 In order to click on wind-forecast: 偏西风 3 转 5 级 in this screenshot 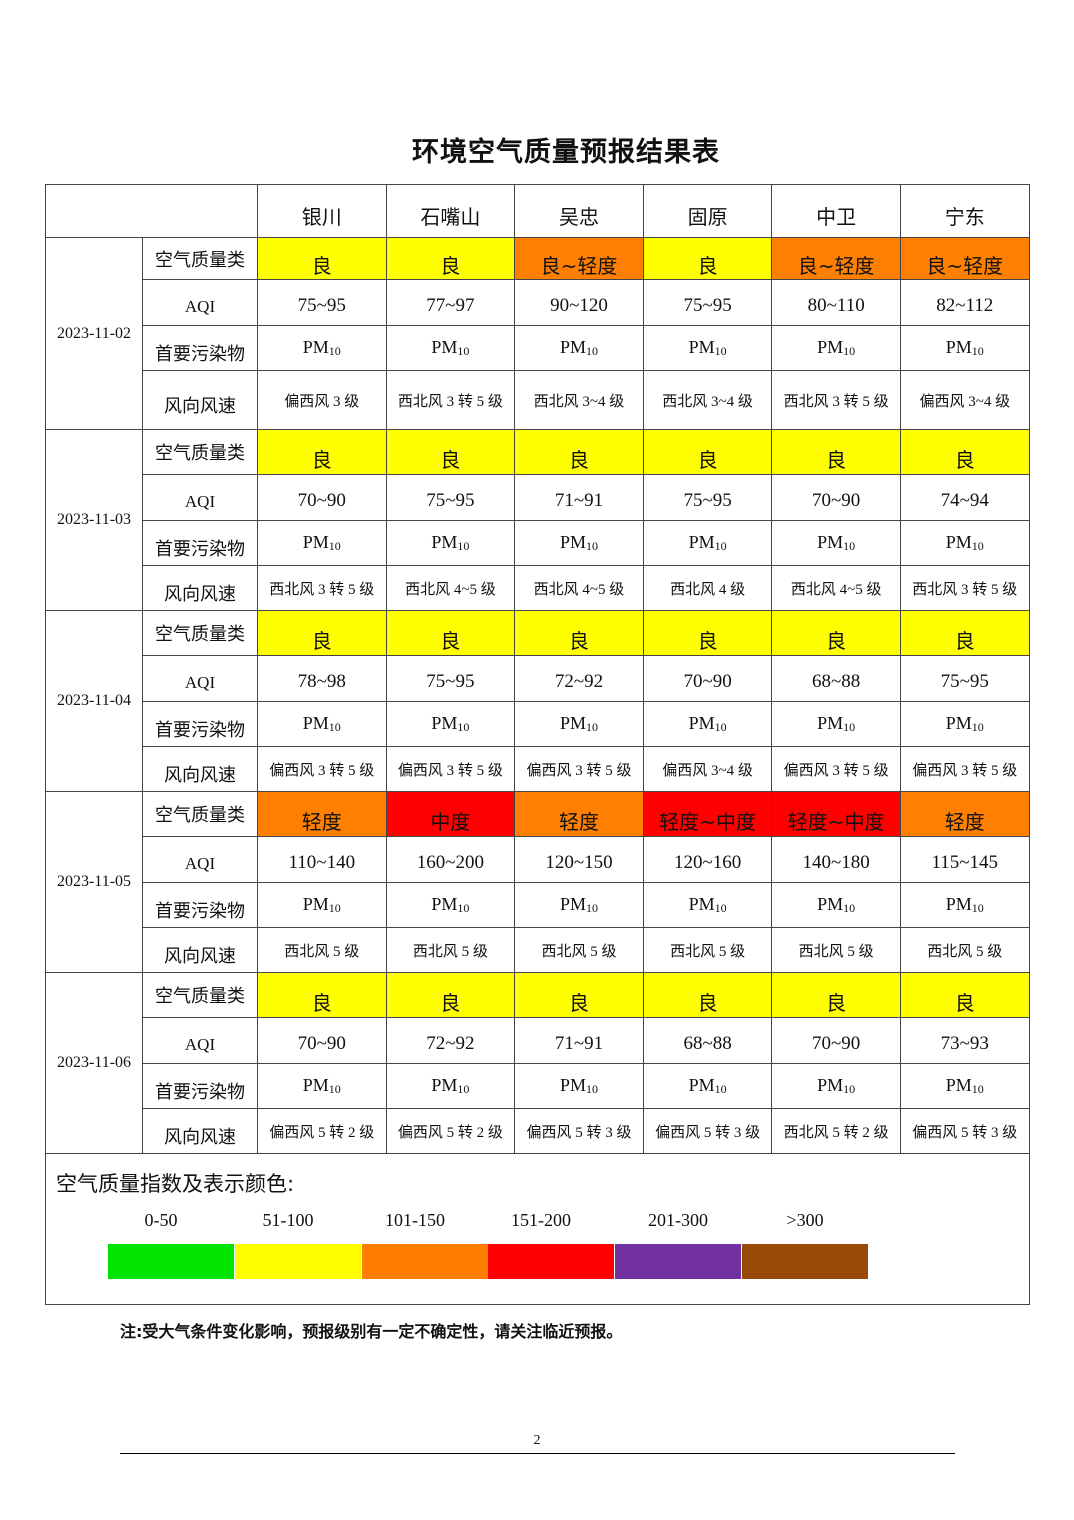, I will do `click(964, 769)`.